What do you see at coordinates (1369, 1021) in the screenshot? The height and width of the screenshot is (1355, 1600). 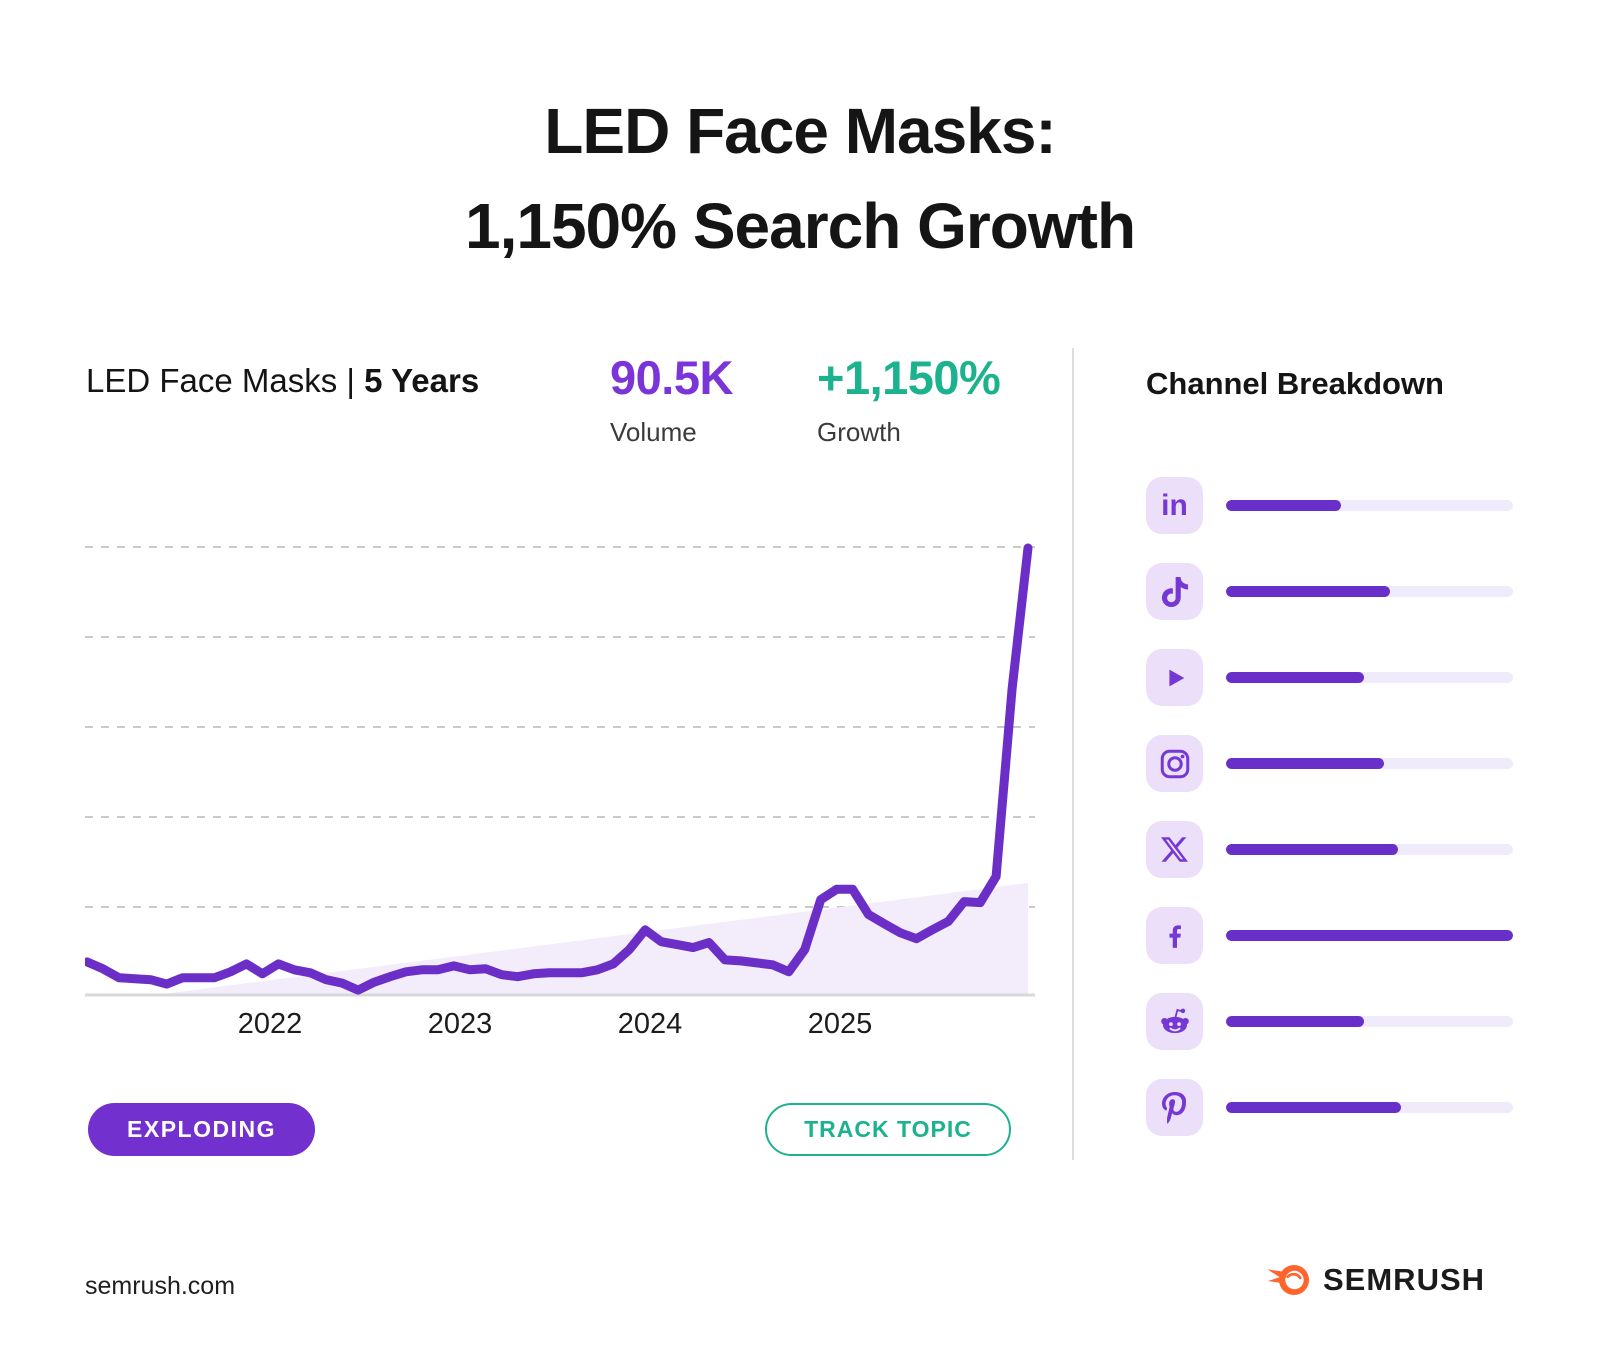 I see `reddit-bar-track` at bounding box center [1369, 1021].